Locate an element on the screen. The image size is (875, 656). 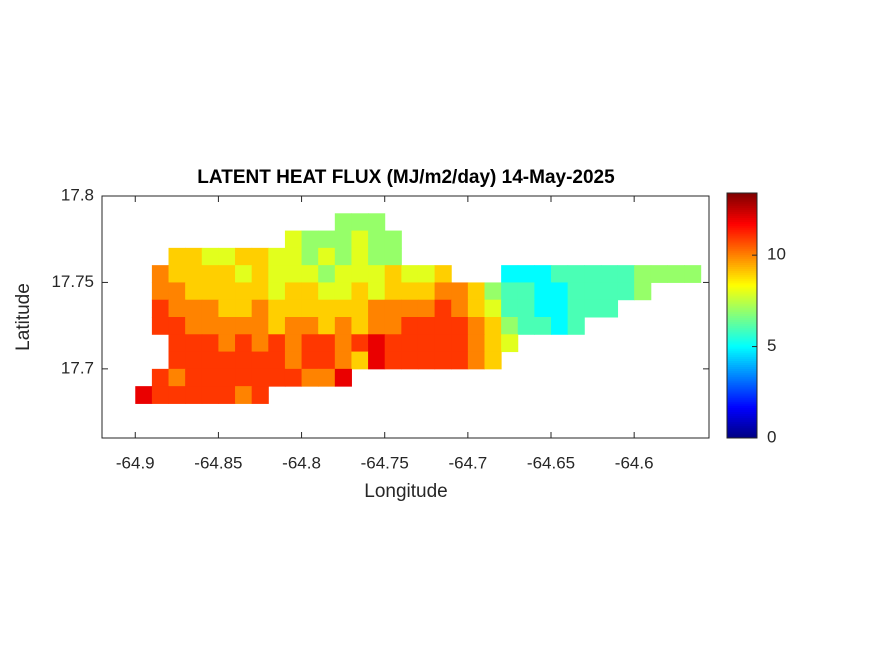
x-tick-label: -64.6 is located at coordinates (634, 462).